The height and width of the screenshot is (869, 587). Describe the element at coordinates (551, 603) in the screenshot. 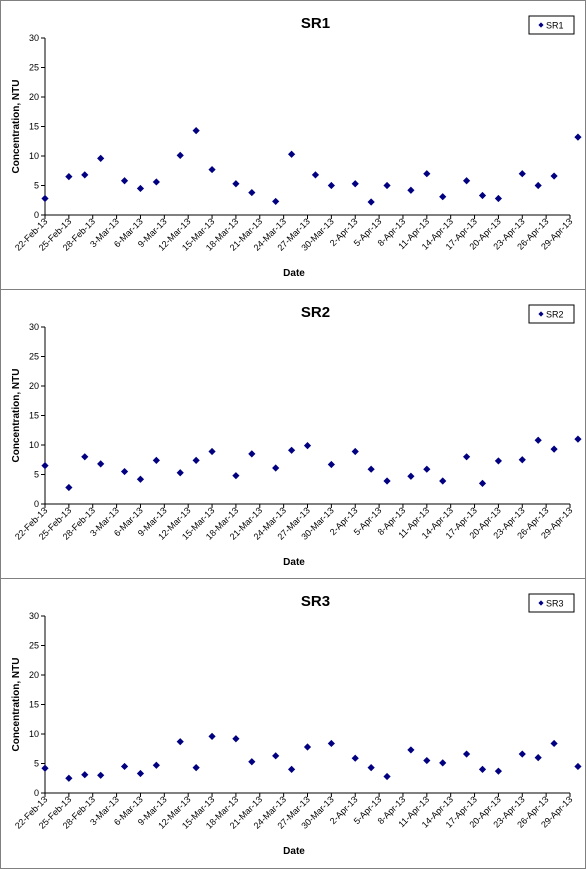

I see `legend: SR3` at that location.